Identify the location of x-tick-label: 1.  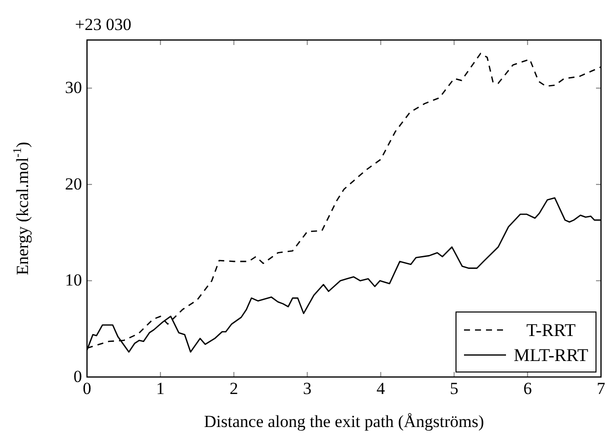
(160, 388).